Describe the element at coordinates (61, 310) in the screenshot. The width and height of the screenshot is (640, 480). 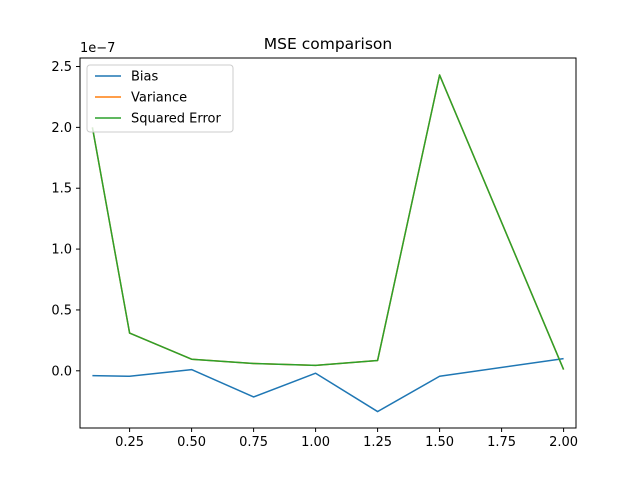
I see `y-tick-label: 0.5` at that location.